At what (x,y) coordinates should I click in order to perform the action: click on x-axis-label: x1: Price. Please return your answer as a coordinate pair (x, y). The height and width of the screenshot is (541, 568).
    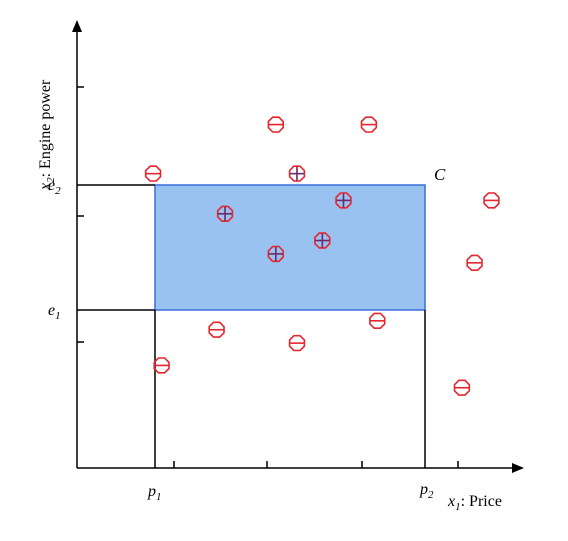
    Looking at the image, I should click on (474, 503).